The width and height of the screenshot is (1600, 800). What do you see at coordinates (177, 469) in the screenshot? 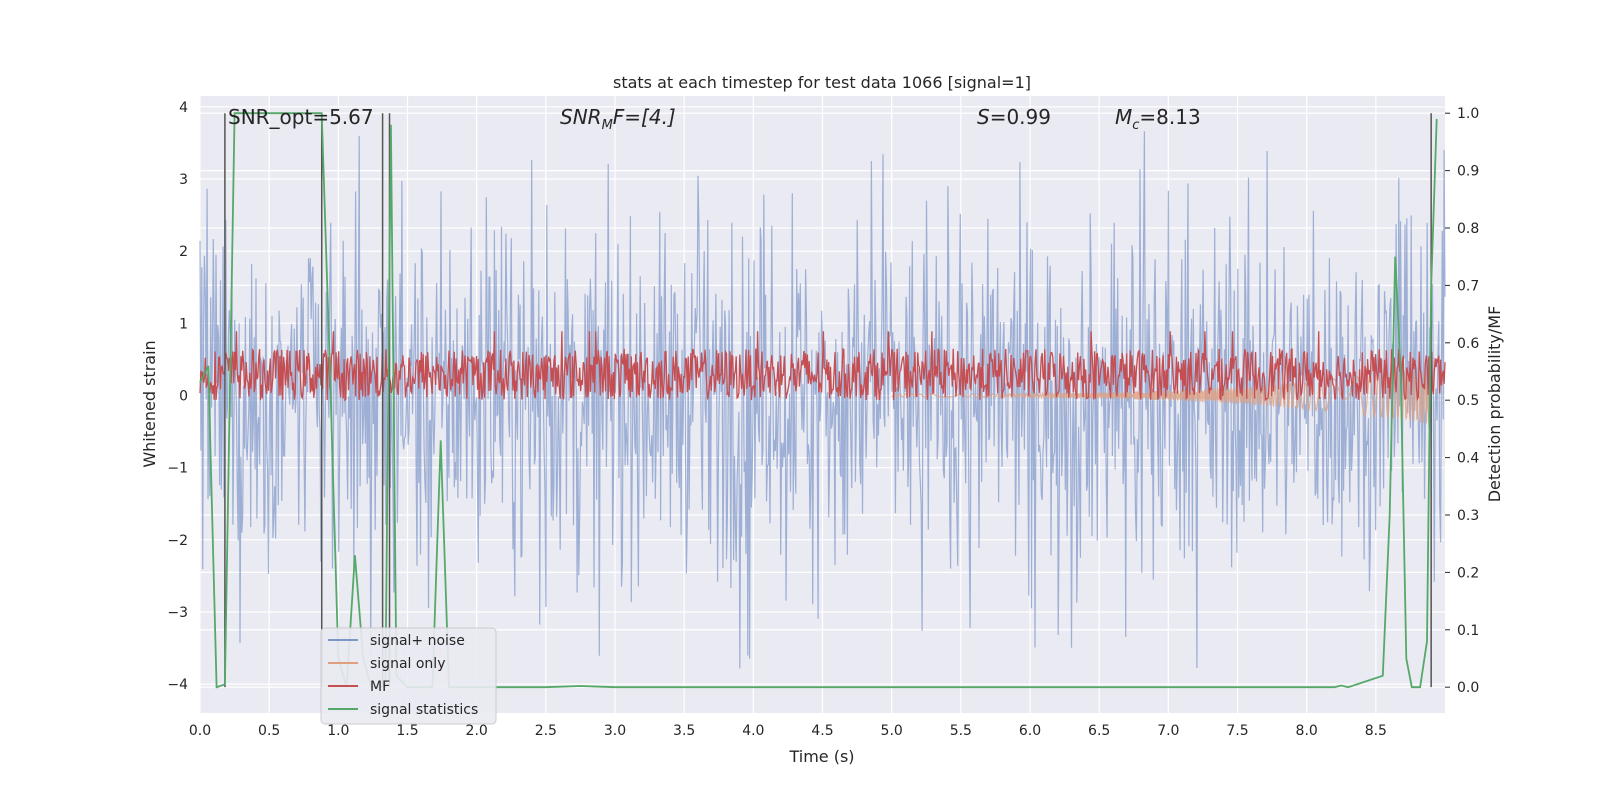
I see `y-tick-label: −1` at bounding box center [177, 469].